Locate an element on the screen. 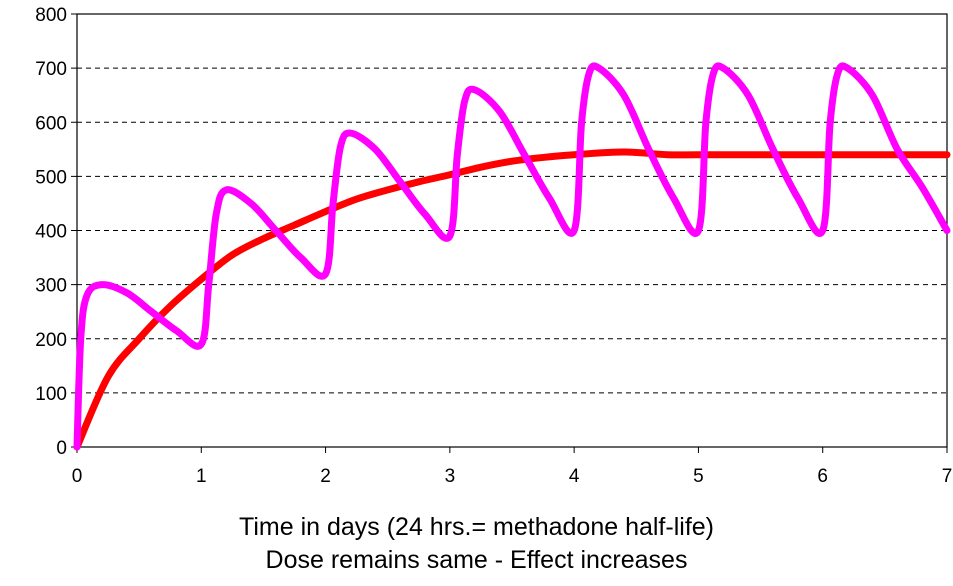 The height and width of the screenshot is (586, 953). y-axis: 0 100 200 300 400 500 600 700 800 is located at coordinates (56, 232).